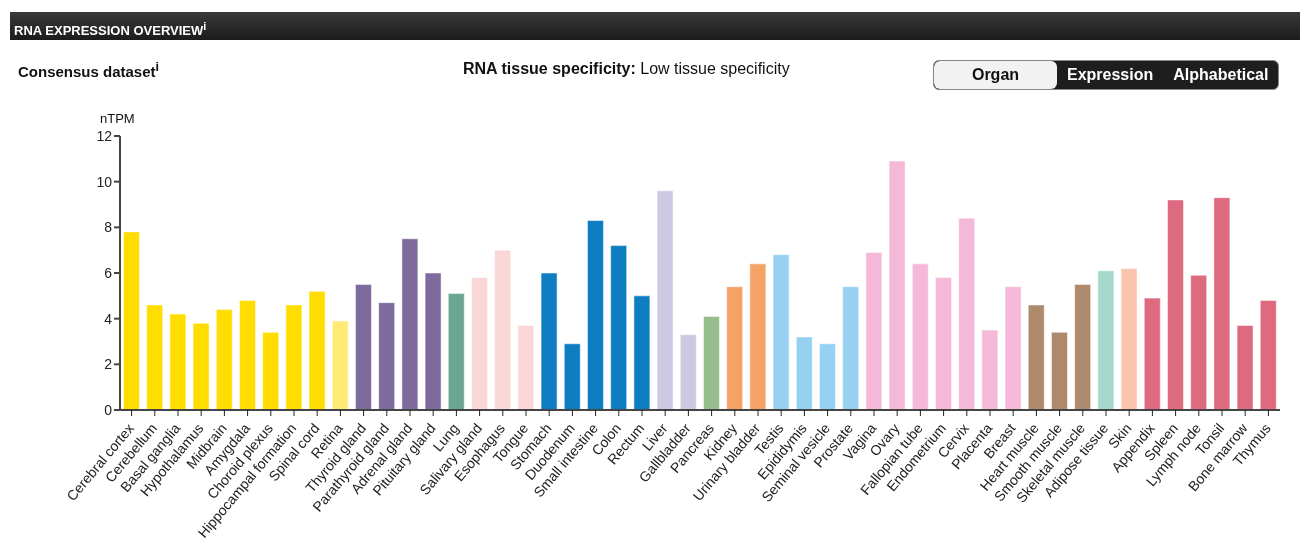  I want to click on y-tick-label: 8, so click(108, 227).